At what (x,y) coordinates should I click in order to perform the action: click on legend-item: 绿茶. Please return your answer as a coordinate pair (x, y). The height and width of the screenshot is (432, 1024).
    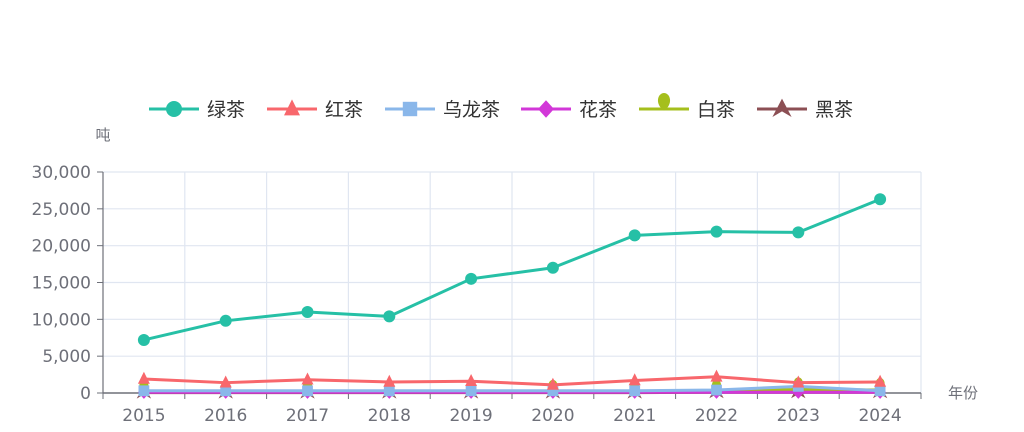
    Looking at the image, I should click on (197, 110).